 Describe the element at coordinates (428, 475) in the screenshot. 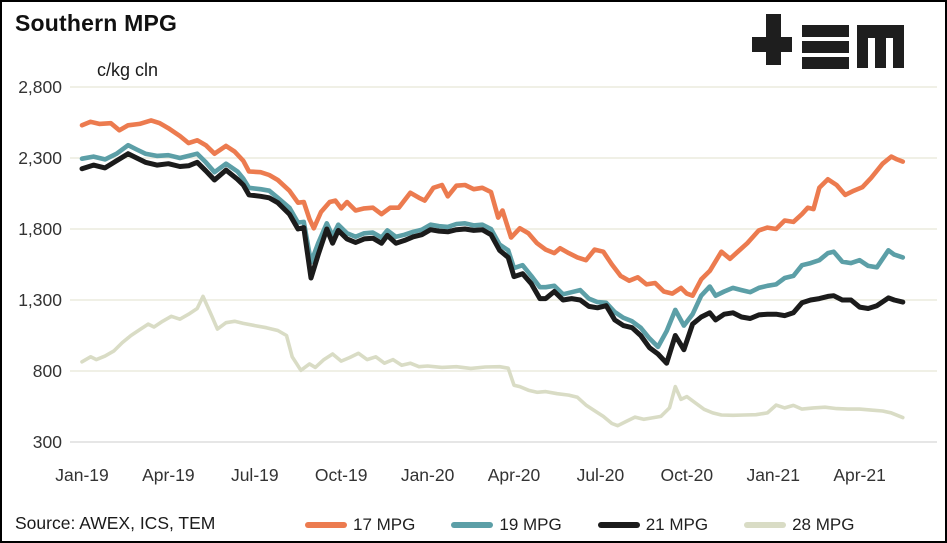

I see `x-axis-tick-label: Jan-20` at that location.